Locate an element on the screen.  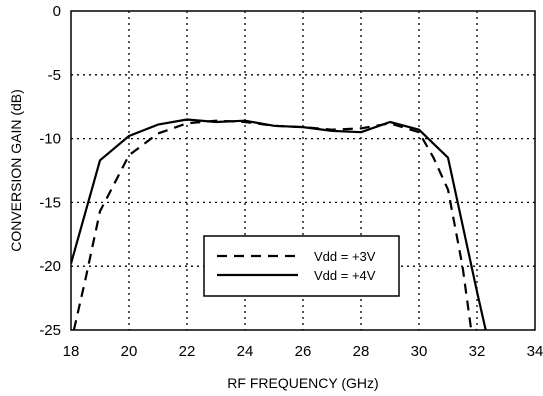
x-tick-label: 22 is located at coordinates (187, 351).